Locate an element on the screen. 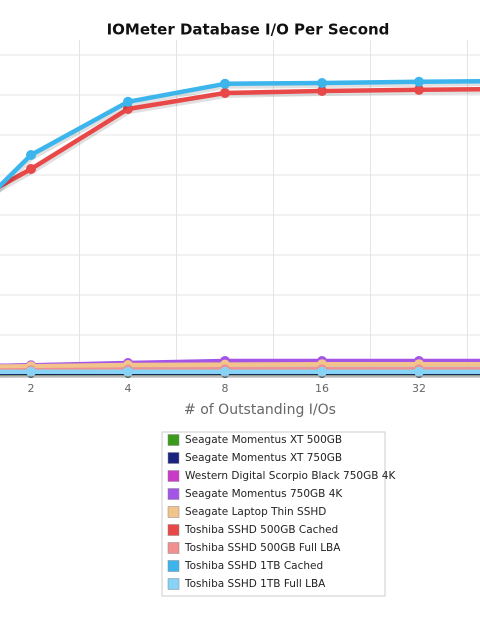 Image resolution: width=480 pixels, height=618 pixels. x-tick-label: 4 is located at coordinates (128, 388).